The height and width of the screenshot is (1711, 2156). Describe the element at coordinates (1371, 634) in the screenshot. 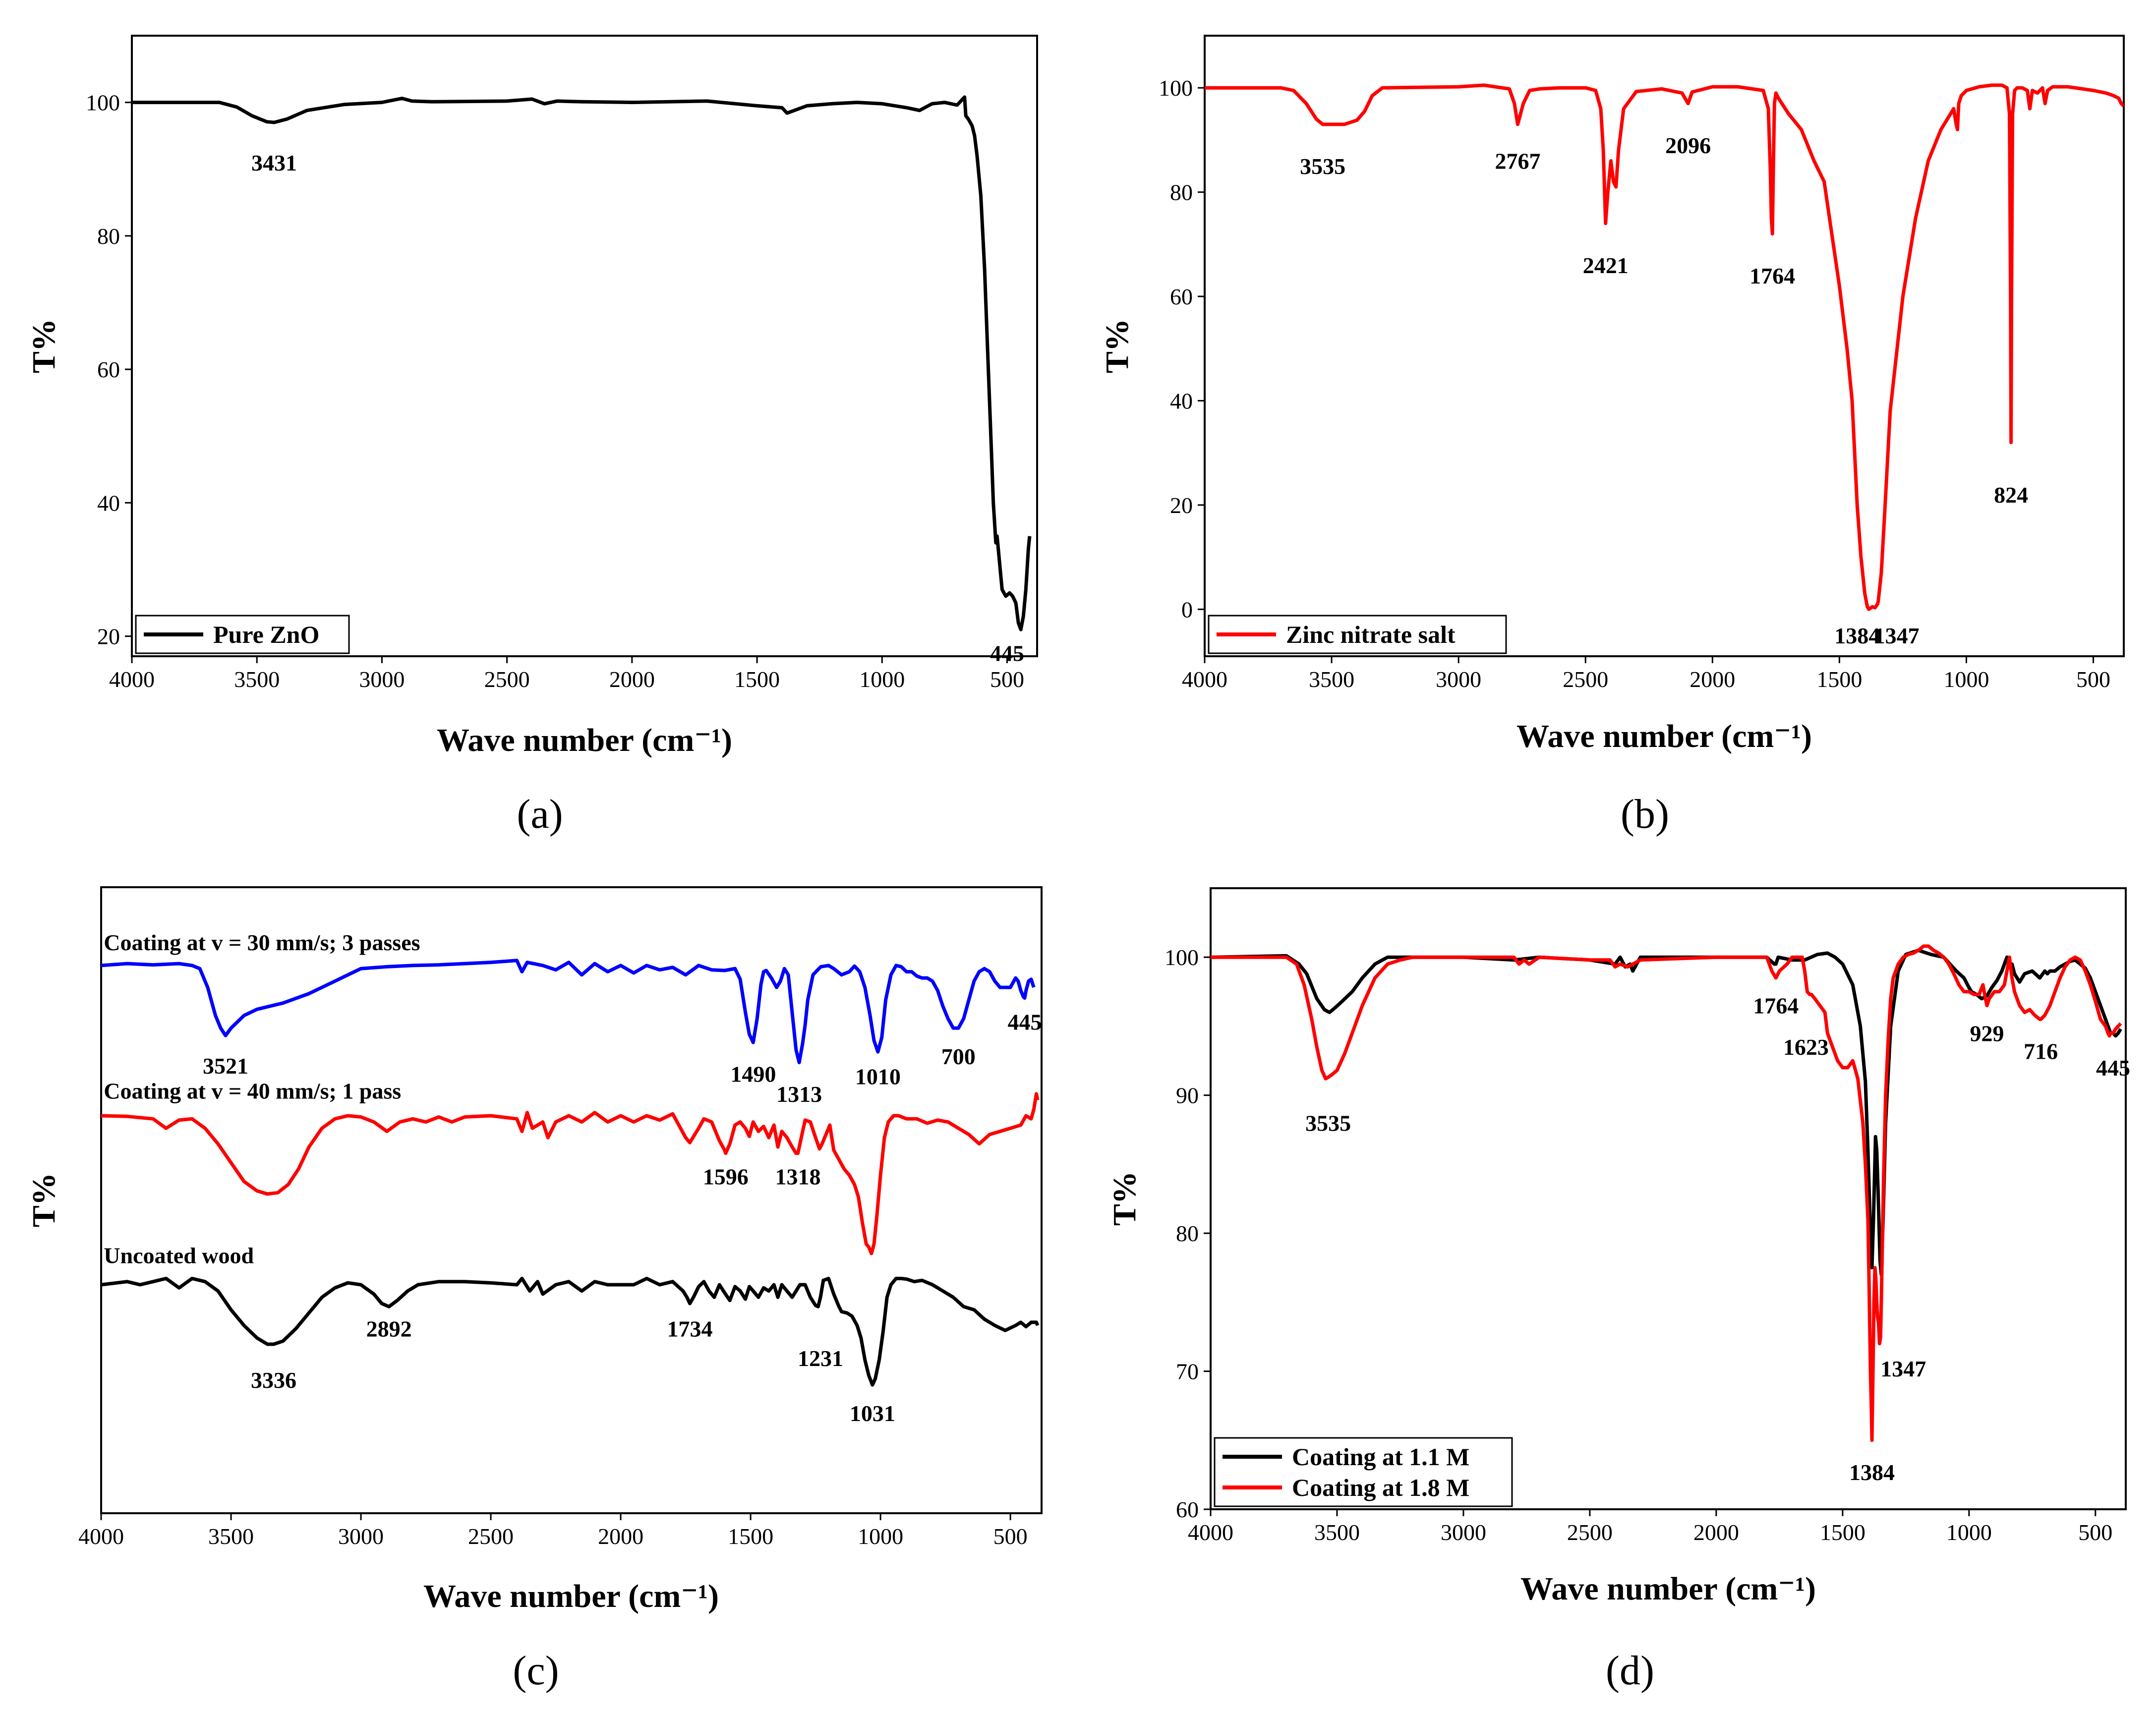

I see `legend-label: Zinc nitrate salt` at that location.